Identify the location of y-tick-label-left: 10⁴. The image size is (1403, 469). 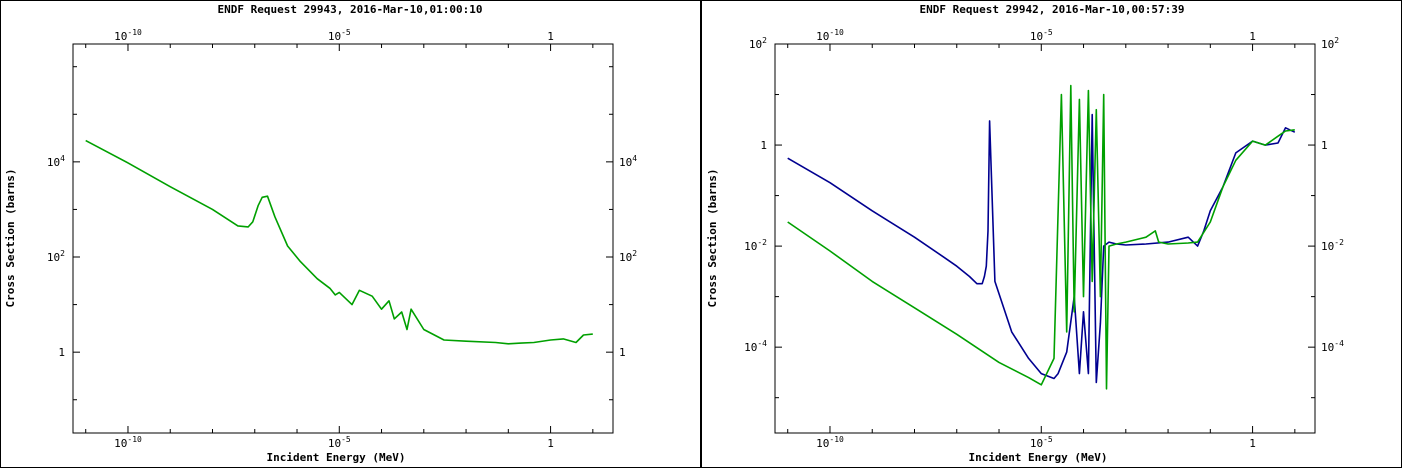
(56, 161).